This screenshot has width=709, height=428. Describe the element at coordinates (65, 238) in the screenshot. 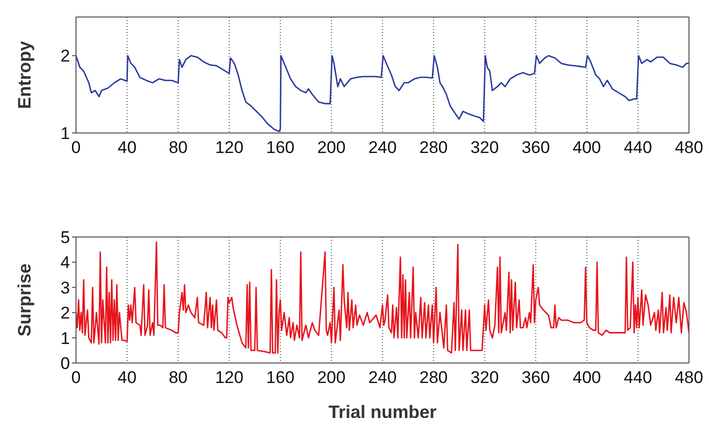

I see `y-tick-label: 5` at that location.